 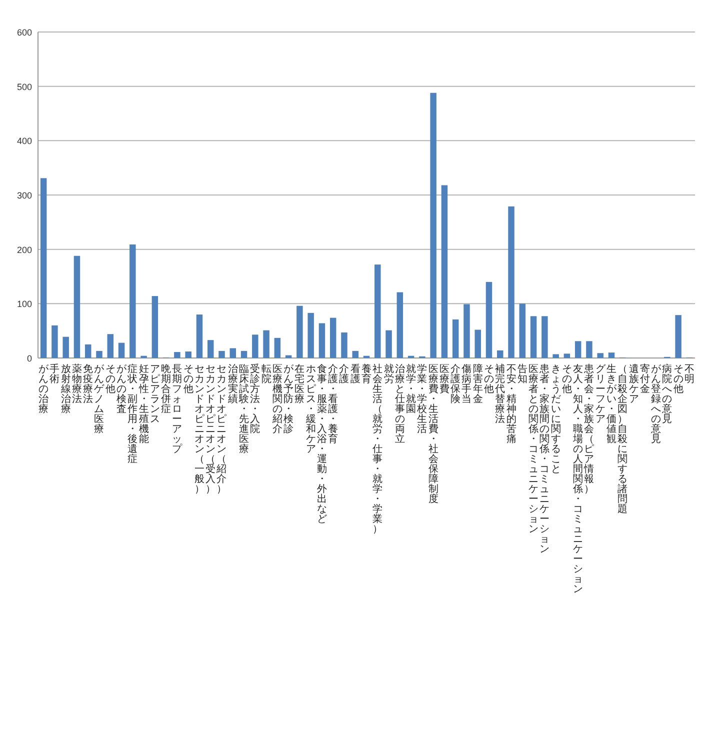 What do you see at coordinates (545, 459) in the screenshot?
I see `category-label: 患者・家族間の関係・コミュニケーション` at bounding box center [545, 459].